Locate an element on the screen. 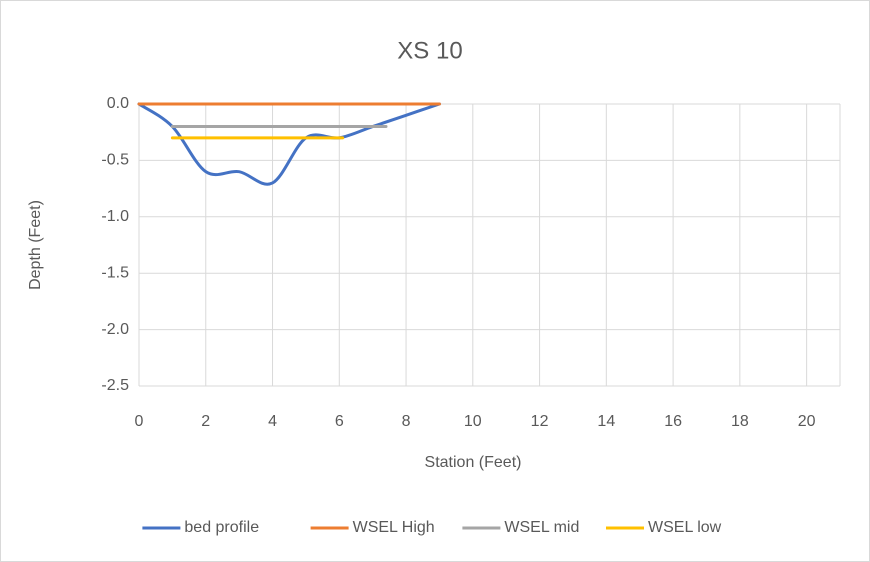 This screenshot has height=562, width=870. x-tick-label: 10 is located at coordinates (473, 421).